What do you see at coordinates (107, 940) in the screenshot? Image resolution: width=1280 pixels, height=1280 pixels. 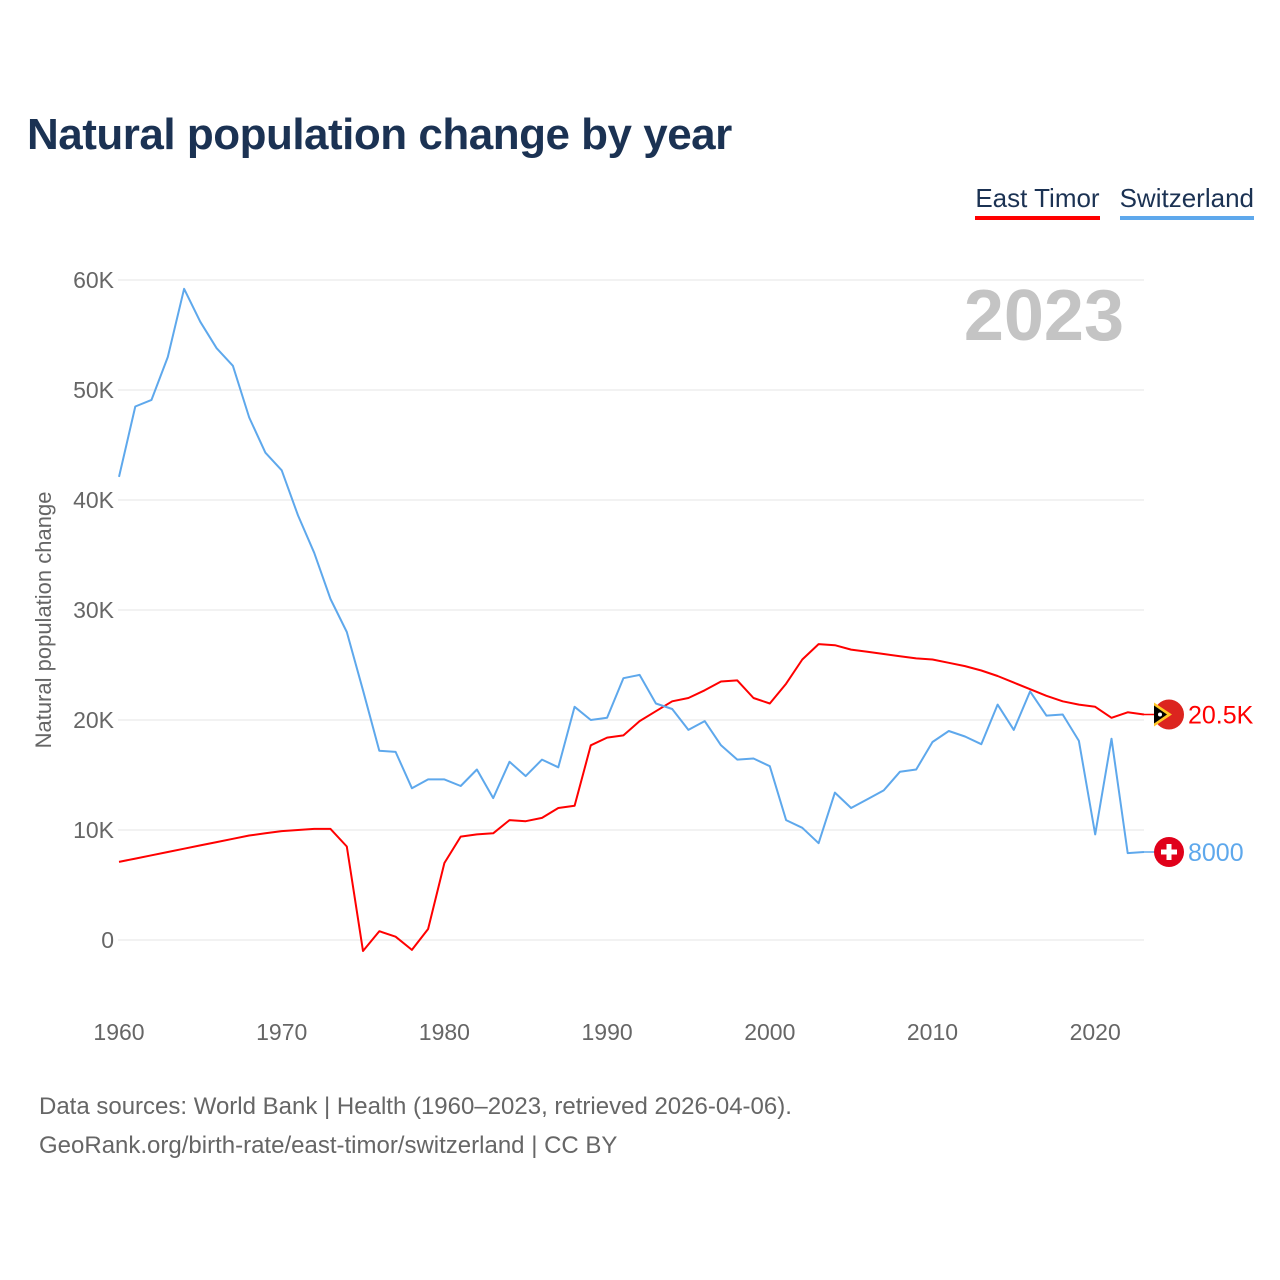 I see `y-tick-label: 0` at bounding box center [107, 940].